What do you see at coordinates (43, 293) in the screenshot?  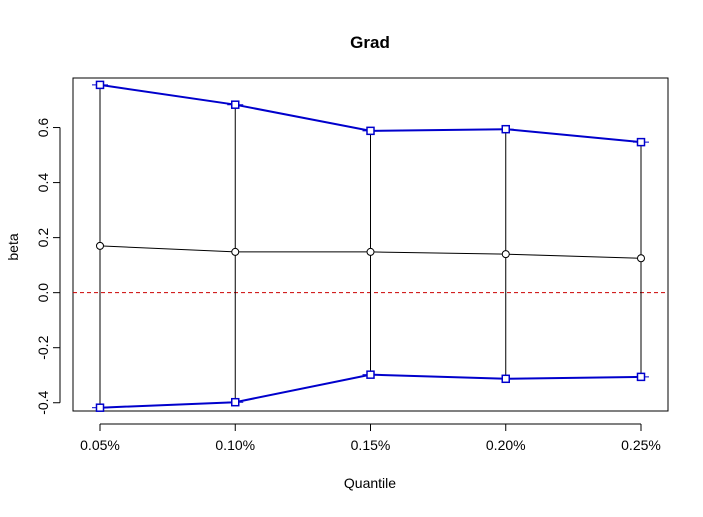 I see `y-tick-label: 0.0` at bounding box center [43, 293].